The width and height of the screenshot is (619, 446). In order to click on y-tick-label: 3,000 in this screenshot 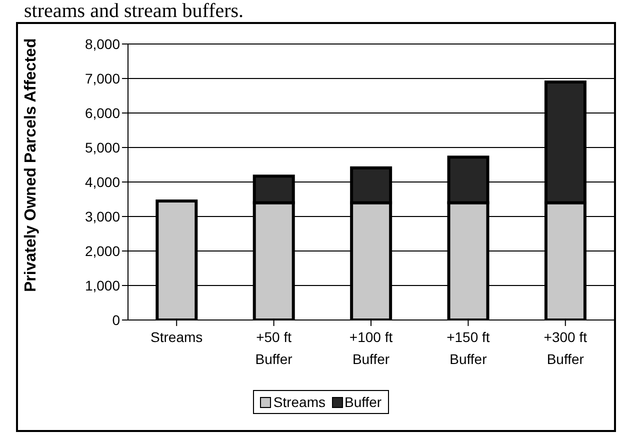, I will do `click(102, 216)`.